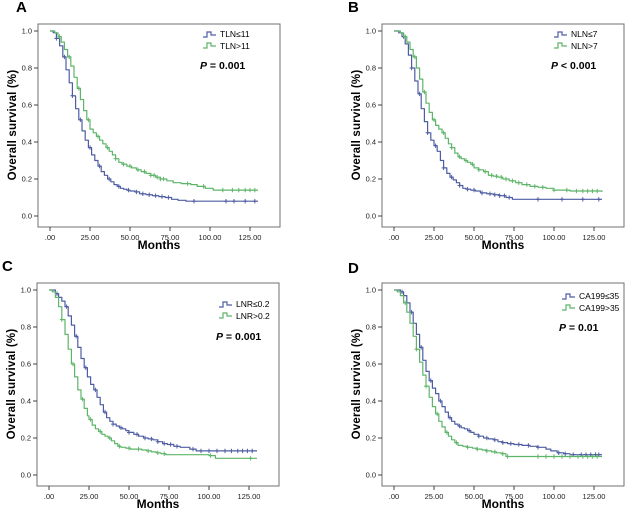 Image resolution: width=636 pixels, height=519 pixels. Describe the element at coordinates (7, 266) in the screenshot. I see `panel-label-c: C` at that location.